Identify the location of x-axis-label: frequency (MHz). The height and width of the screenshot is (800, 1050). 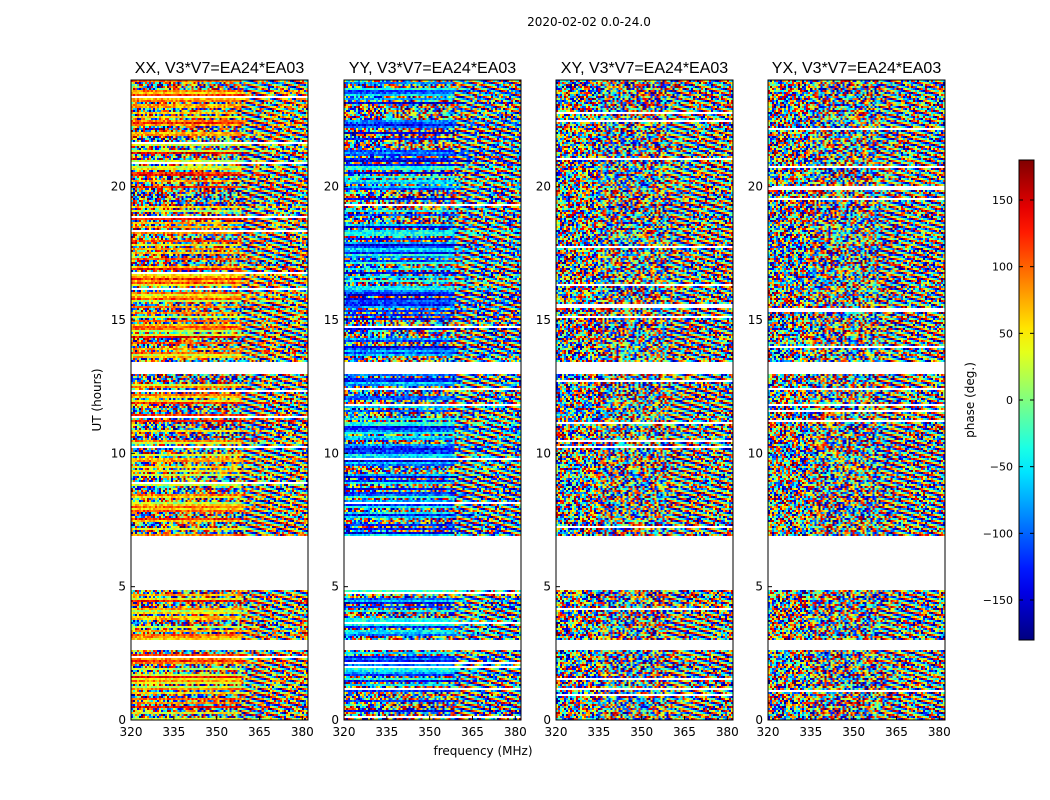
(482, 751).